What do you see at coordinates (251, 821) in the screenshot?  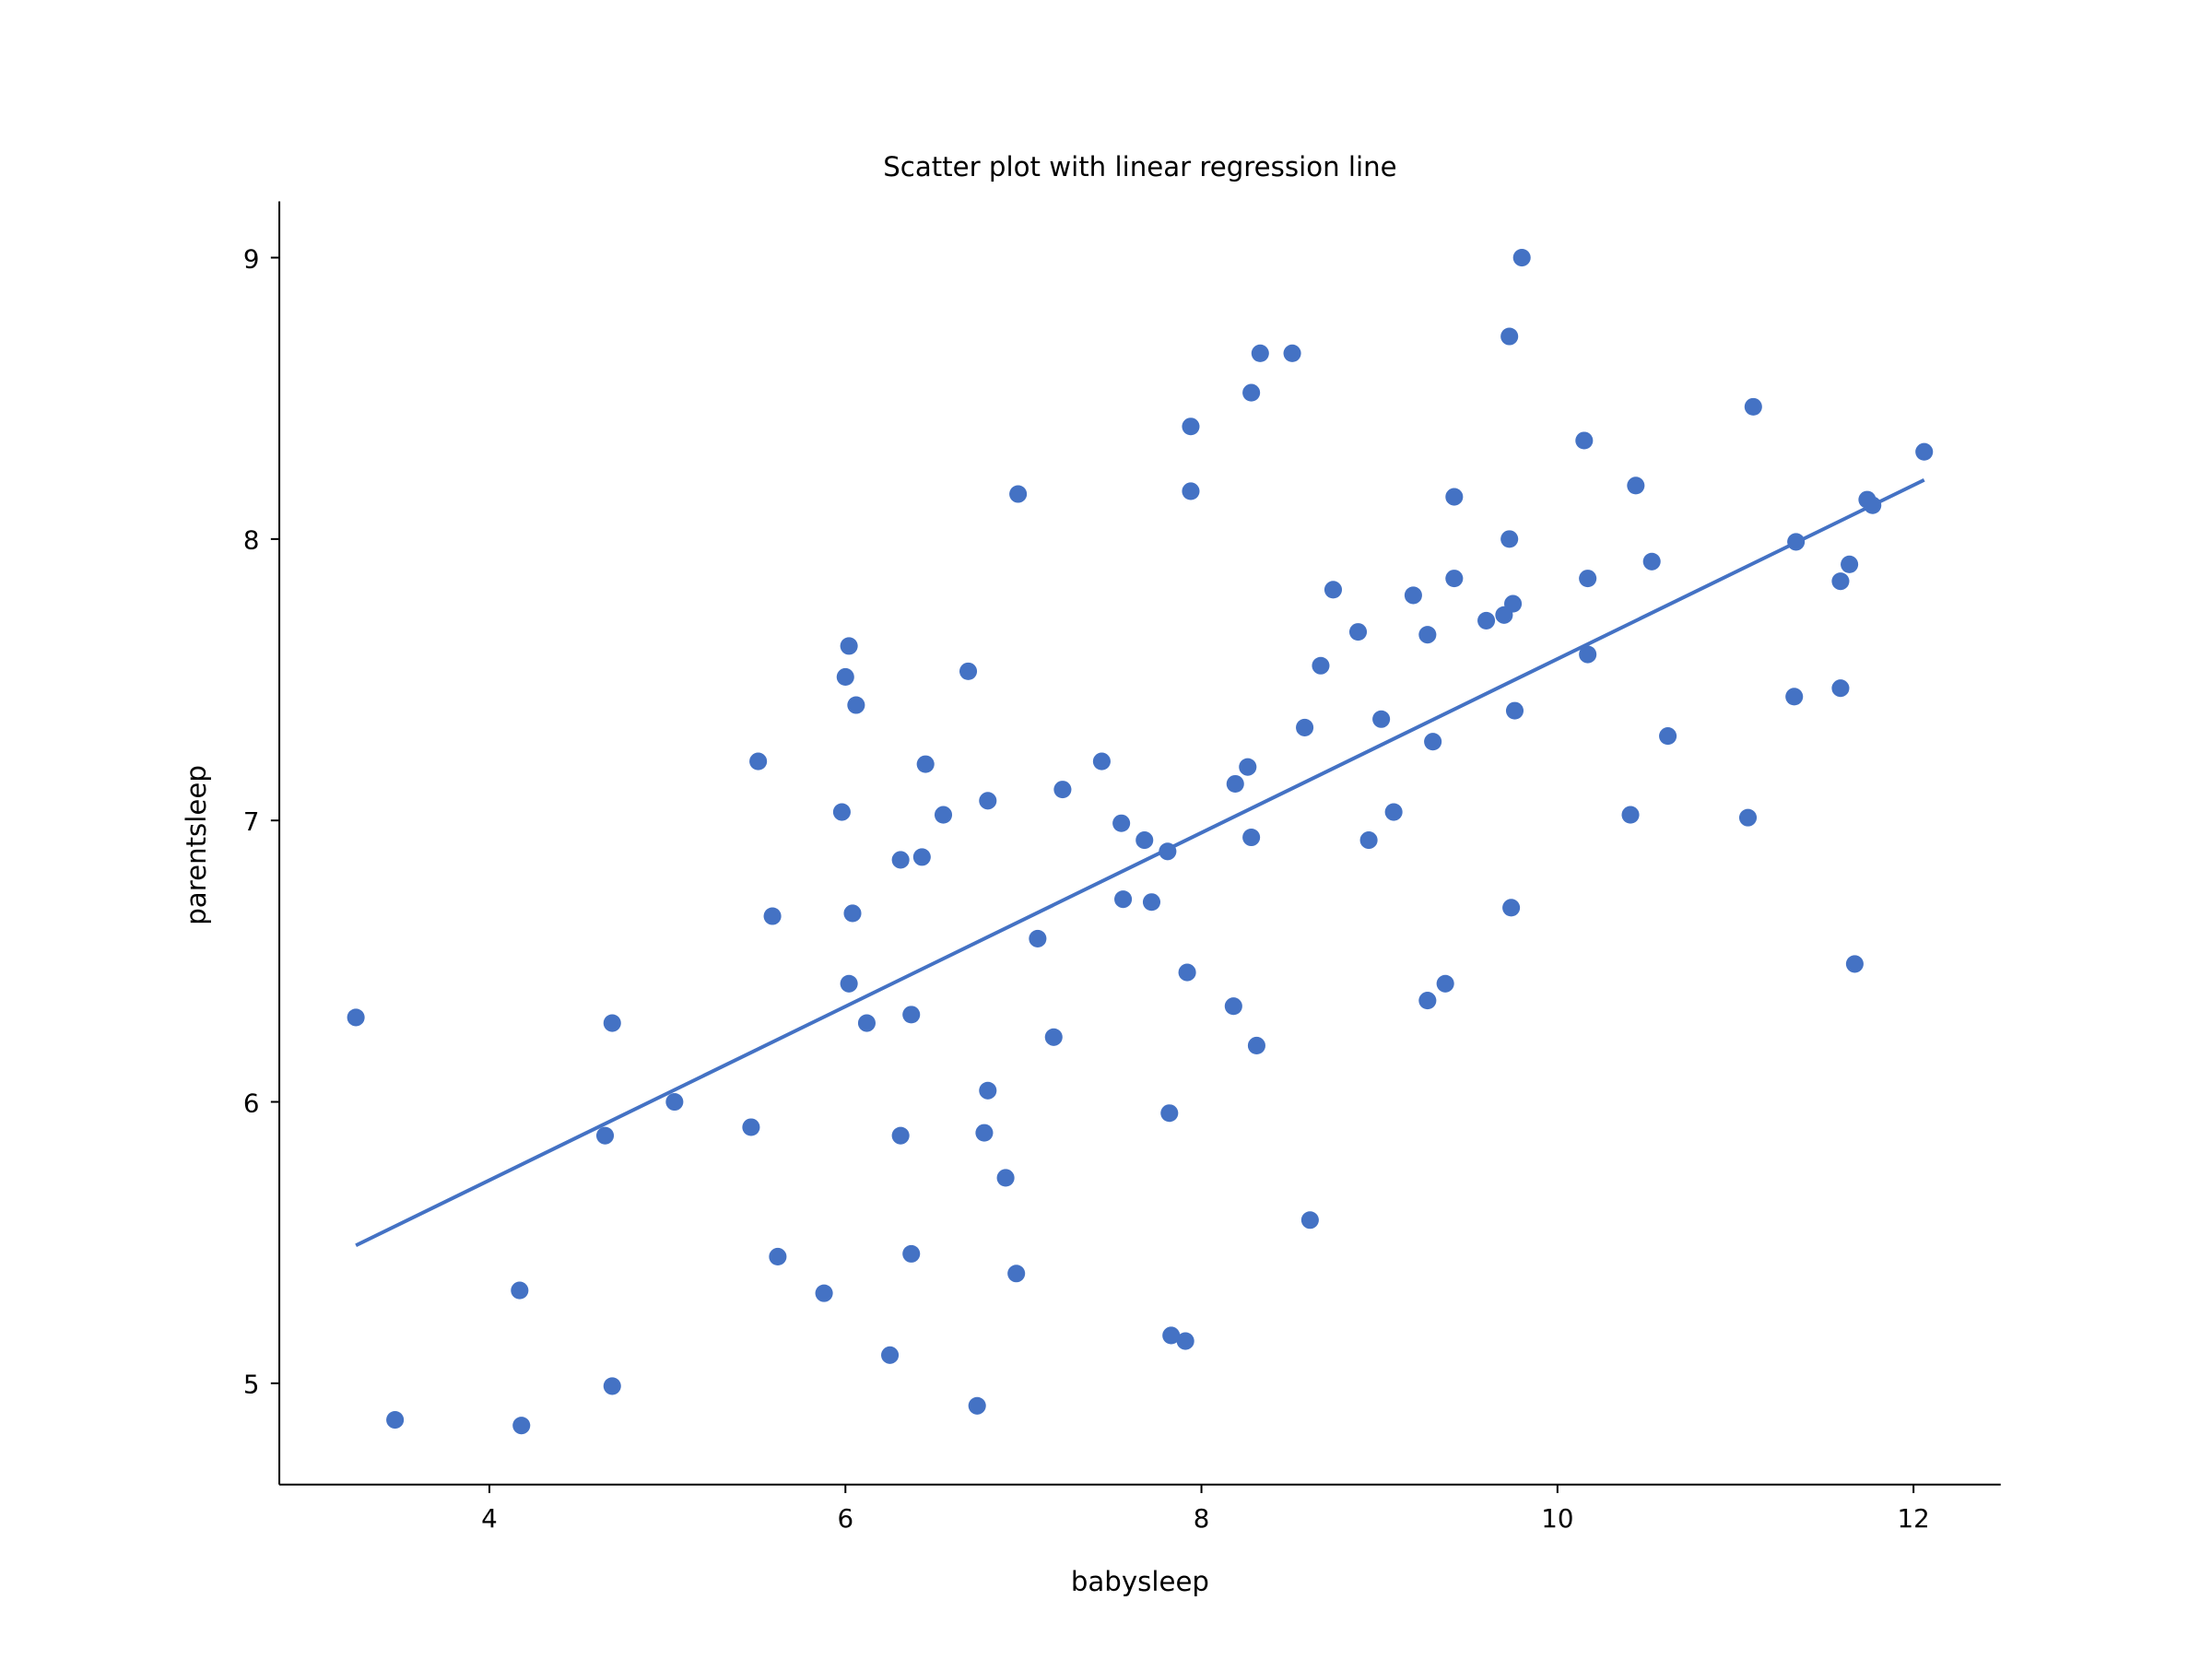 I see `y-tick-label: 7` at bounding box center [251, 821].